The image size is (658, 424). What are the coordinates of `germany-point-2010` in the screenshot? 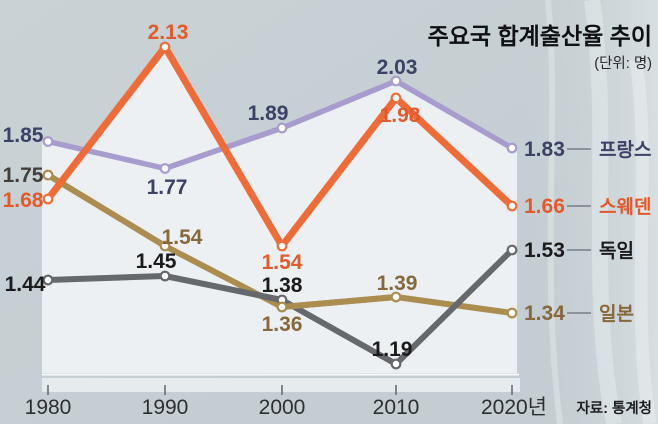 It's located at (396, 364).